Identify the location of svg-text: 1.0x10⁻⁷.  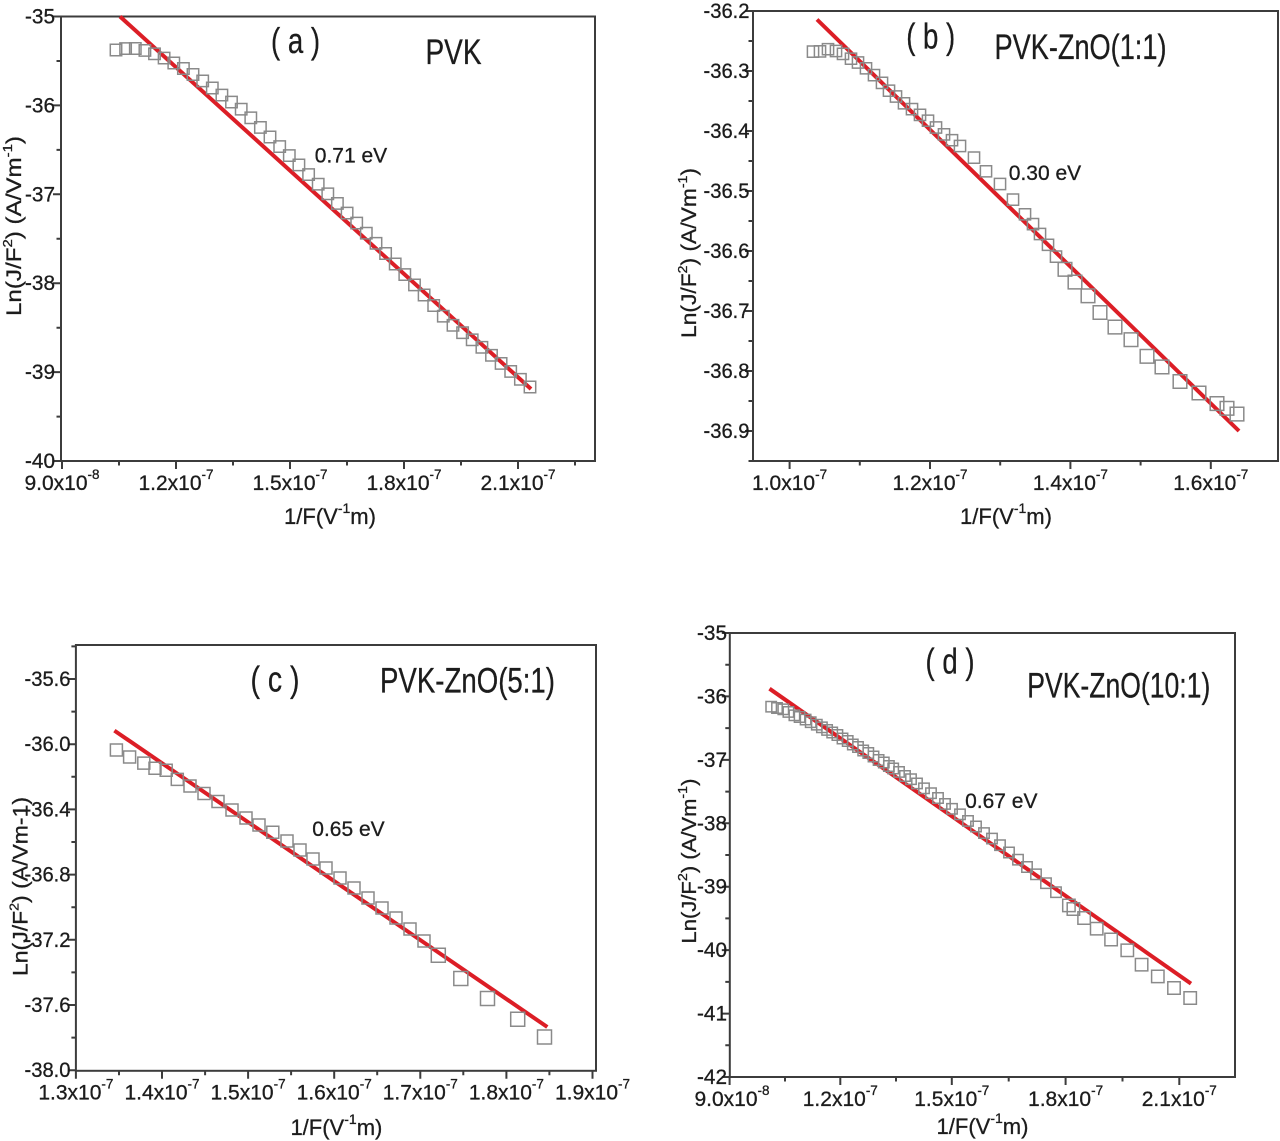
(789, 481).